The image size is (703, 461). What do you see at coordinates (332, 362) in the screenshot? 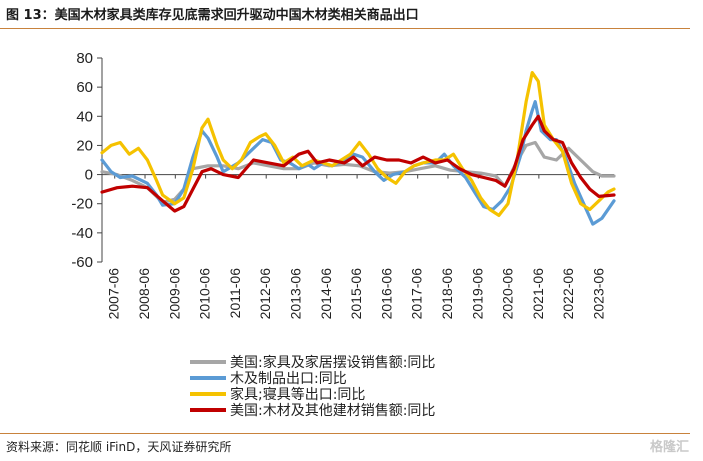
I see `legend-label-1: 美国:家具及家居摆设销售额:同比` at bounding box center [332, 362].